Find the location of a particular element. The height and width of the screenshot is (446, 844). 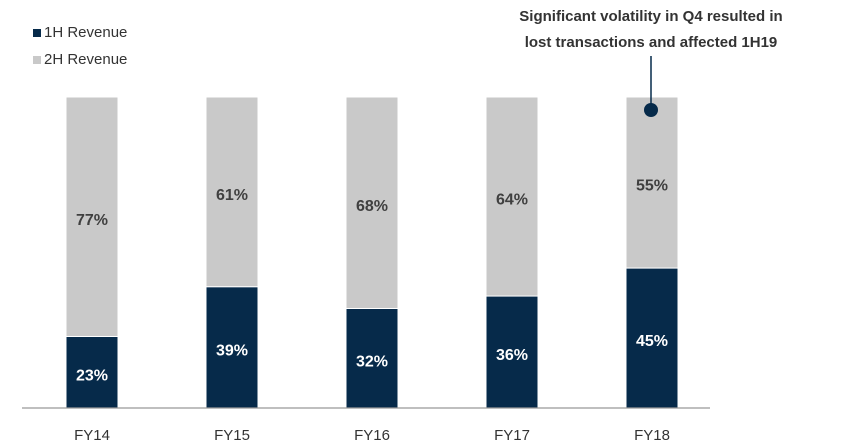

x-tick-label: FY18 is located at coordinates (652, 435).